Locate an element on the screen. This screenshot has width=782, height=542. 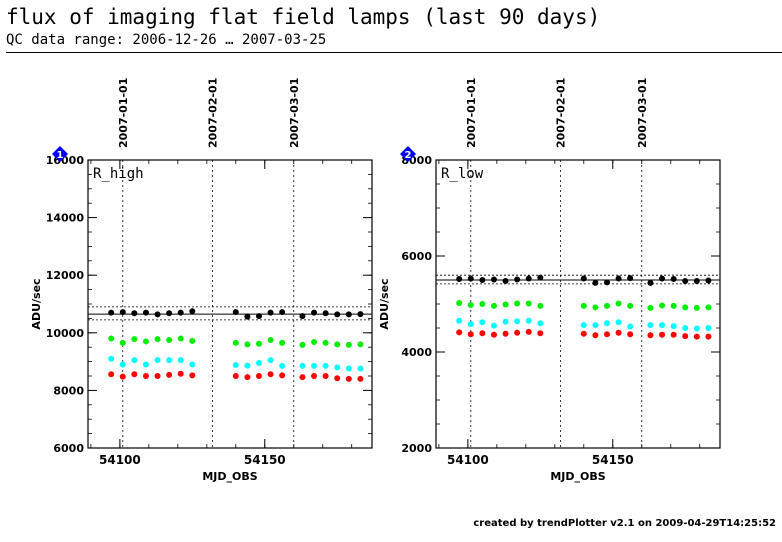
panel-2-date-label-1: 2007-01-01 is located at coordinates (471, 113).